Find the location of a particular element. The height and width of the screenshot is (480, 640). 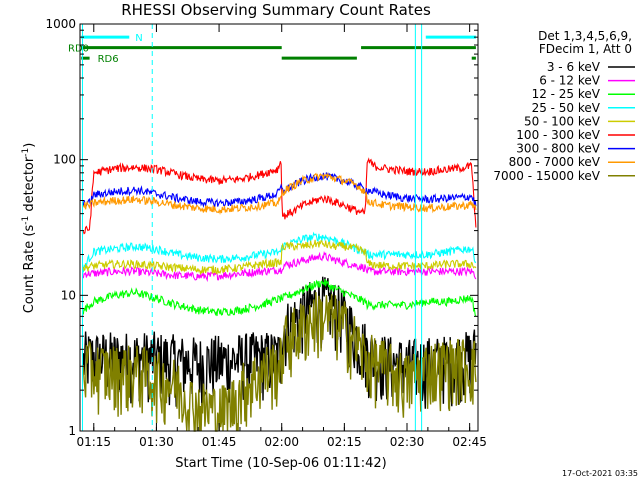

y-axis-label-end: ) is located at coordinates (29, 145).